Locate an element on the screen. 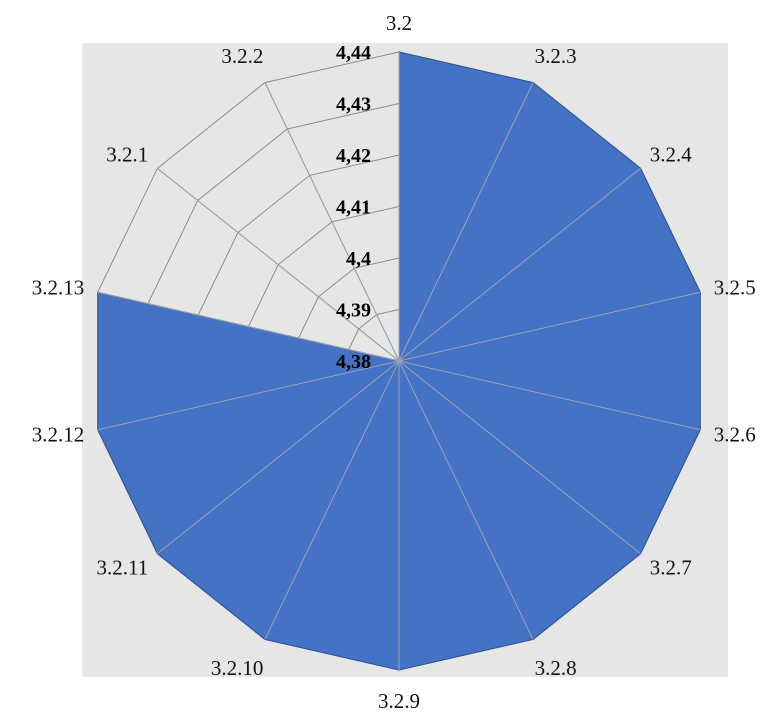 Image resolution: width=772 pixels, height=717 pixels. radial-tick-label-5: 4,43 is located at coordinates (353, 105).